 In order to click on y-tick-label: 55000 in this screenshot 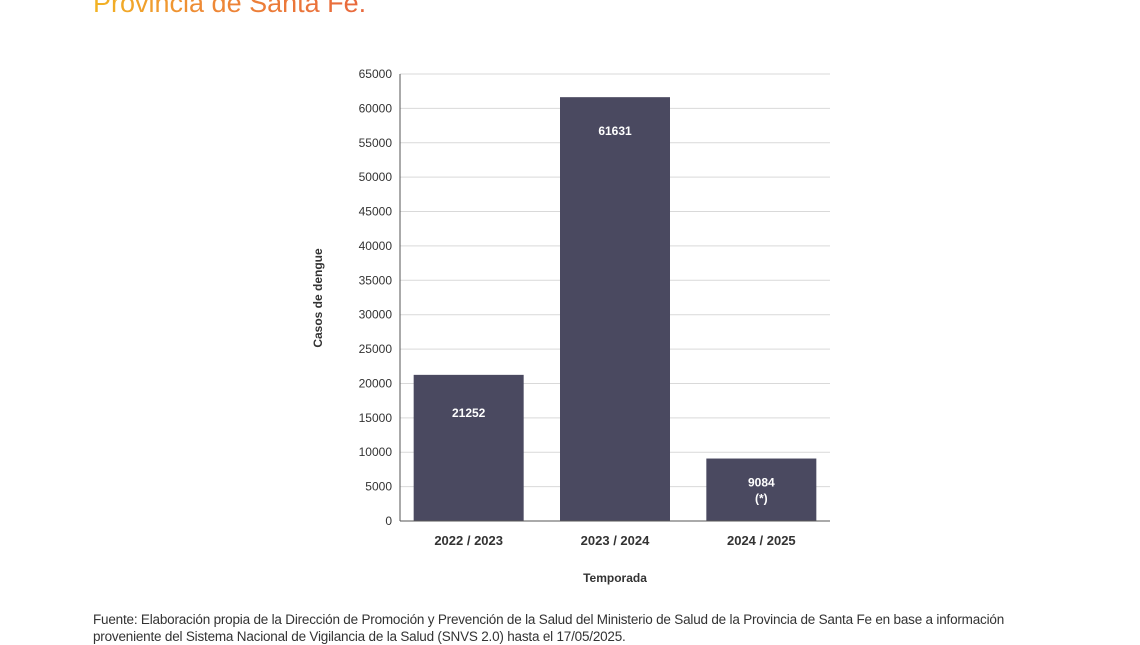, I will do `click(376, 143)`.